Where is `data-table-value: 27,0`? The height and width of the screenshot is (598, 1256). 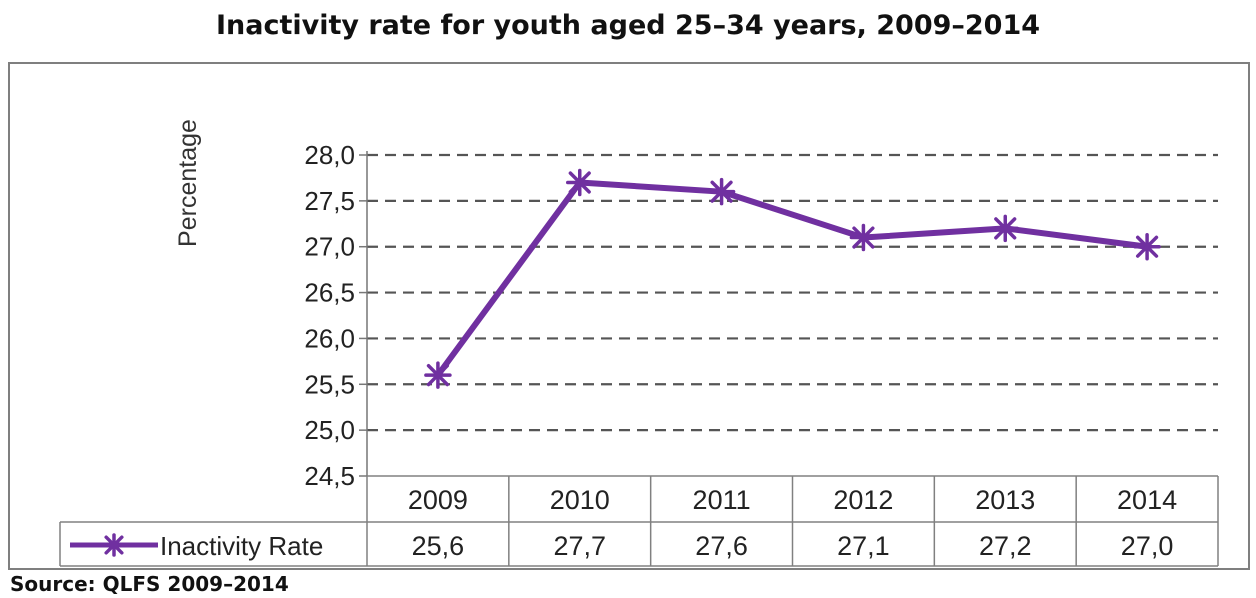
data-table-value: 27,0 is located at coordinates (1147, 546).